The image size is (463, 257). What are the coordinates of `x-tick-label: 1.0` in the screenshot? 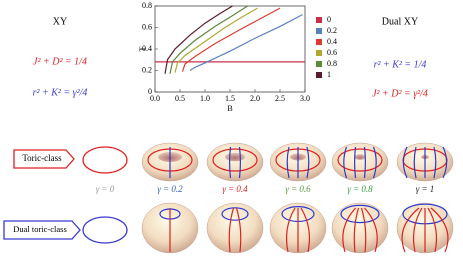 It's located at (205, 98).